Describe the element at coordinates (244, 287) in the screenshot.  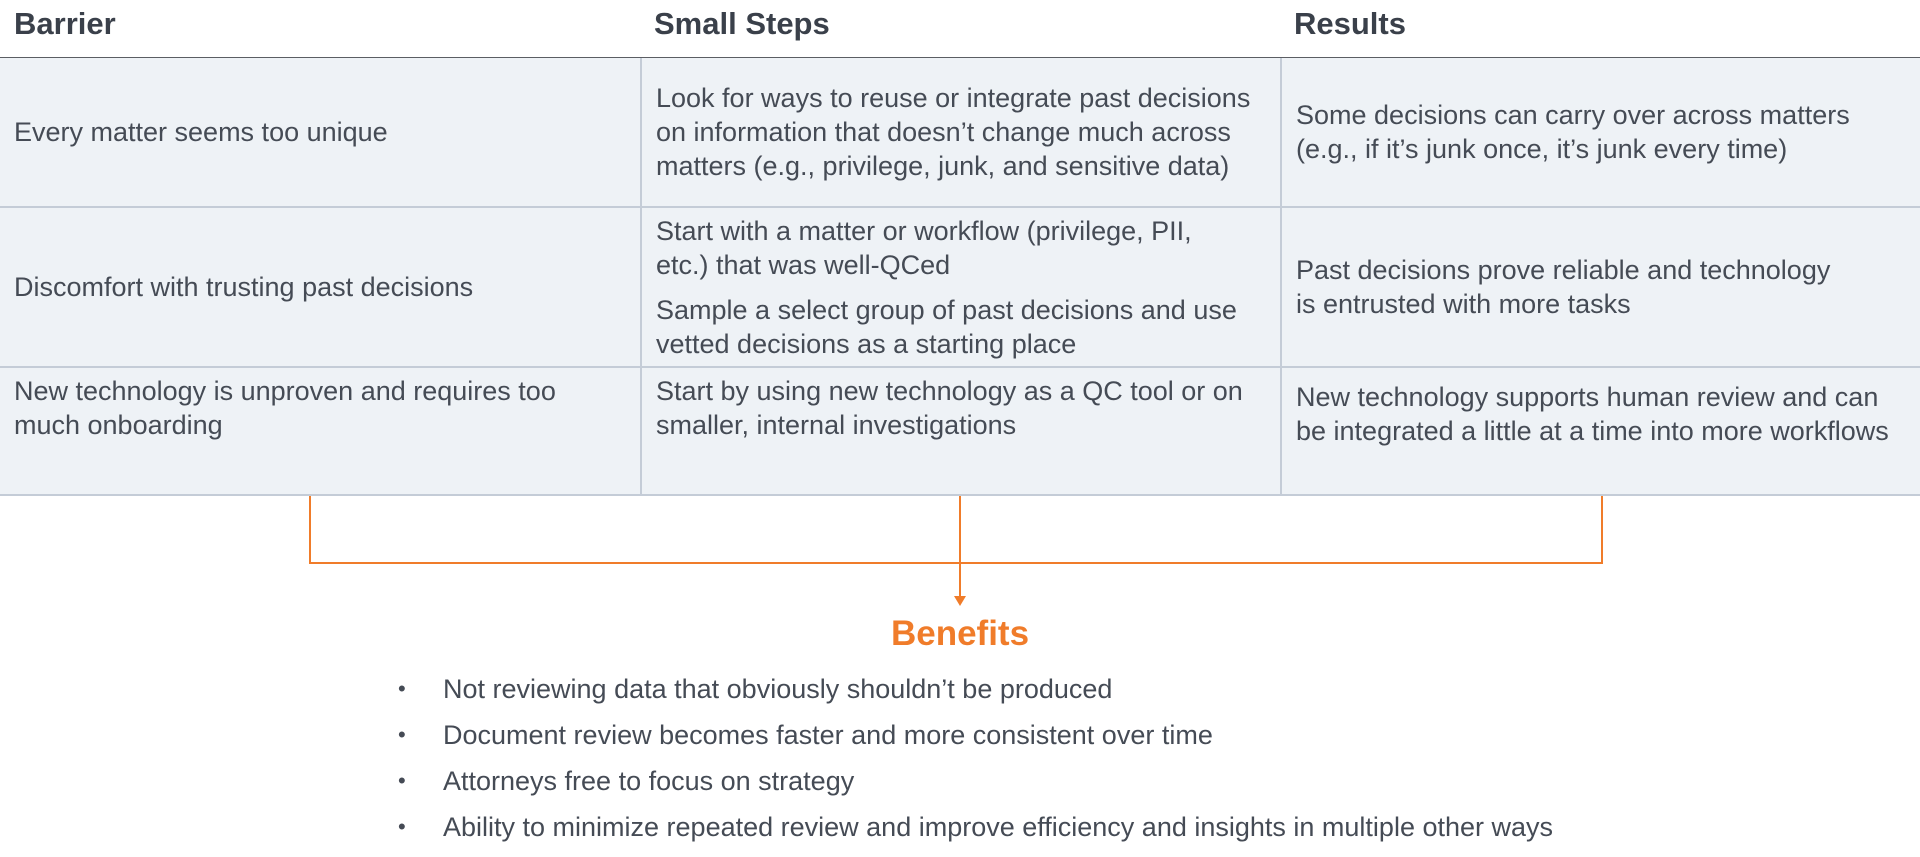
I see `barrier-text: Discomfort with trusting past decisions` at that location.